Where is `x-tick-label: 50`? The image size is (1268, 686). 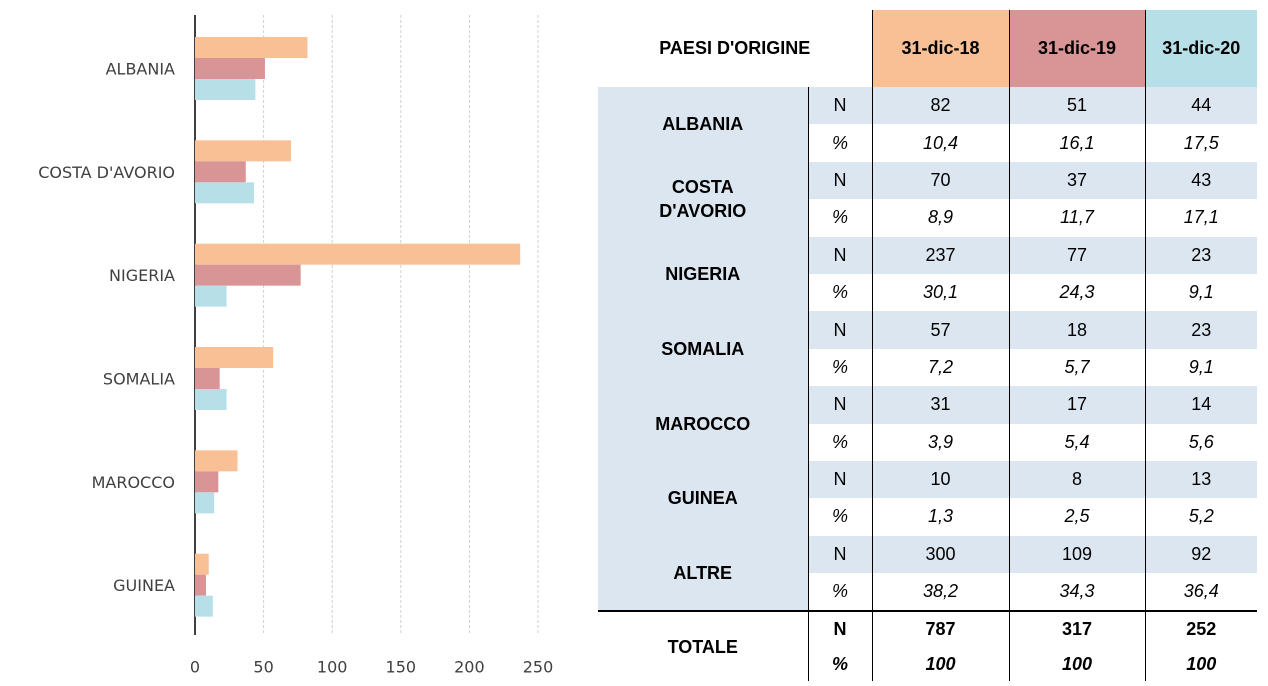
x-tick-label: 50 is located at coordinates (263, 667).